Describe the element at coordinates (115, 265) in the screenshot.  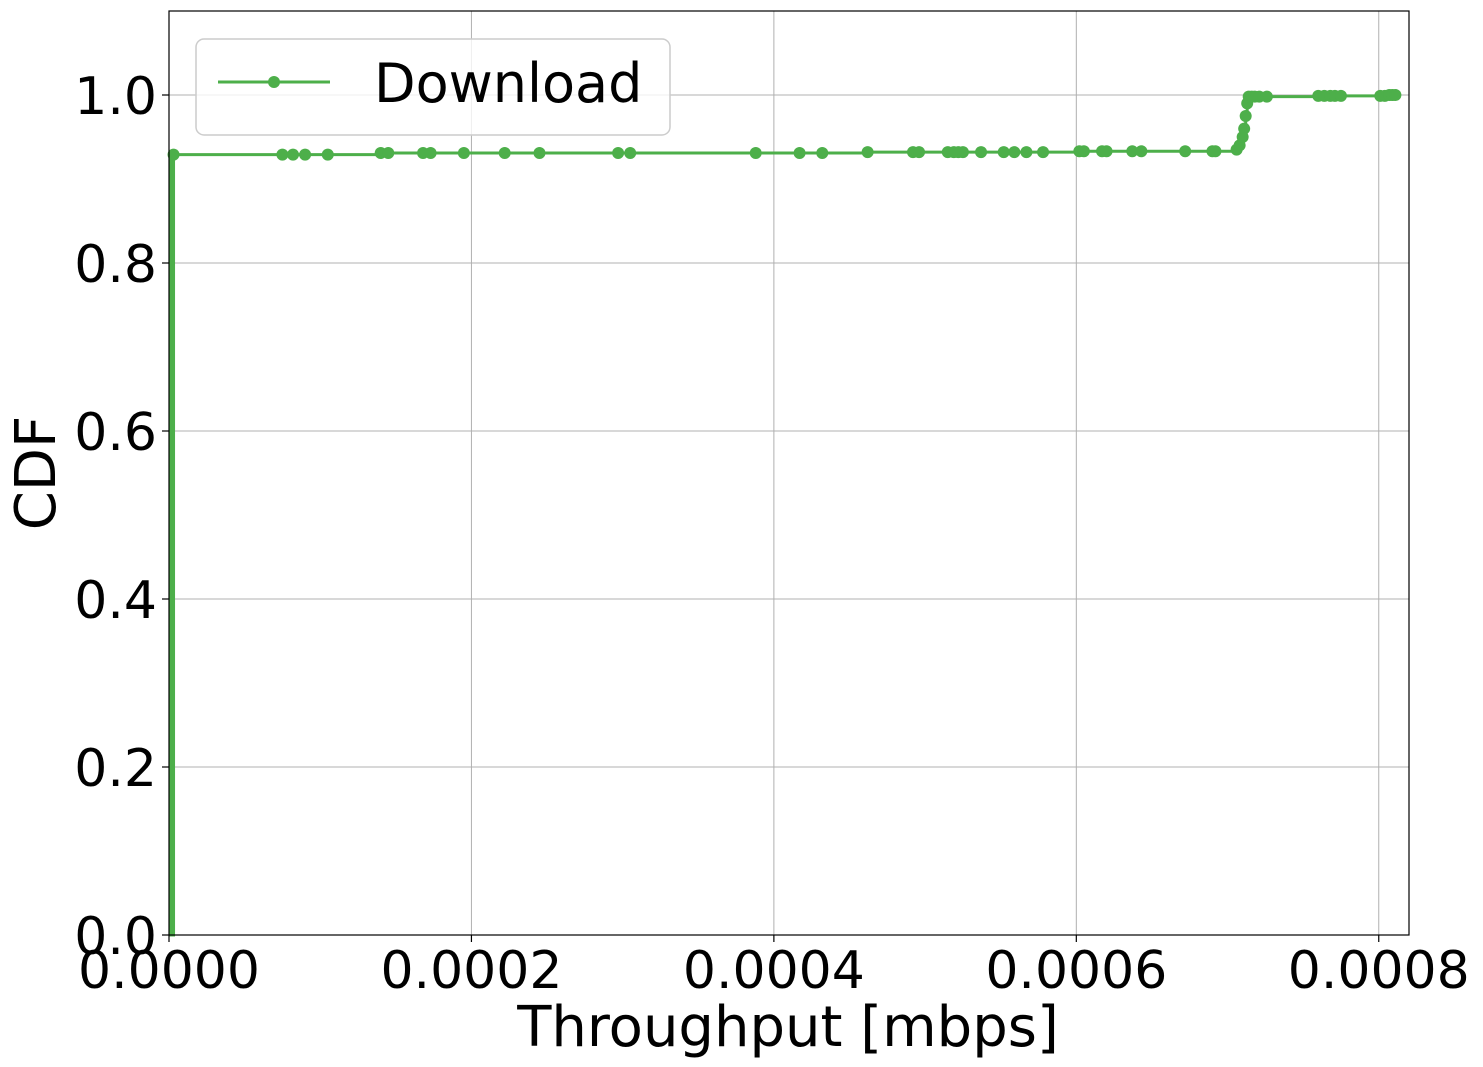
I see `y-tick-label: 0.8` at that location.